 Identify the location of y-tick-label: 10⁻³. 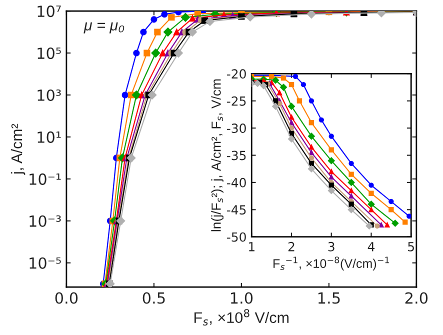
(45, 221).